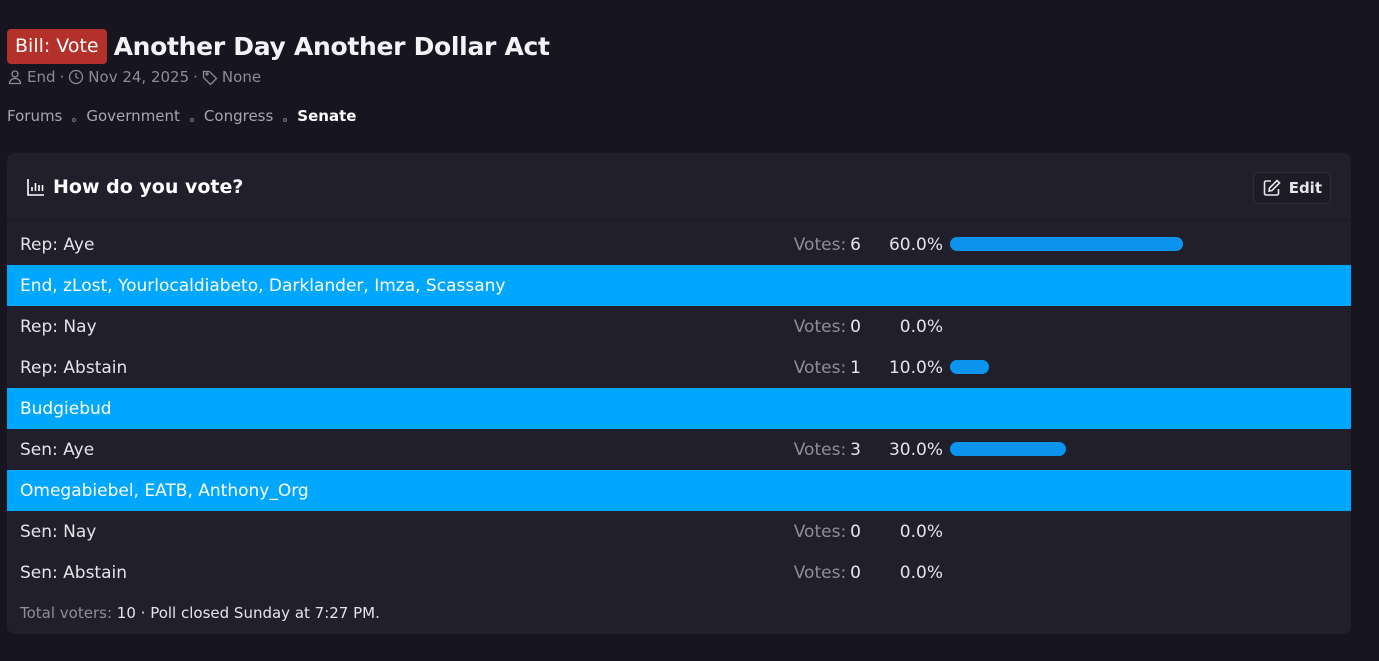  What do you see at coordinates (35, 116) in the screenshot?
I see `breadcrumb-forums: Forums` at bounding box center [35, 116].